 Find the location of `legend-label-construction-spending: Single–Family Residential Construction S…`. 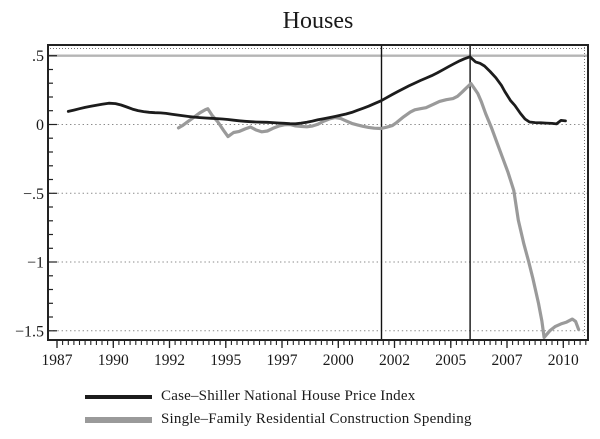

legend-label-construction-spending: Single–Family Residential Construction S… is located at coordinates (316, 419).